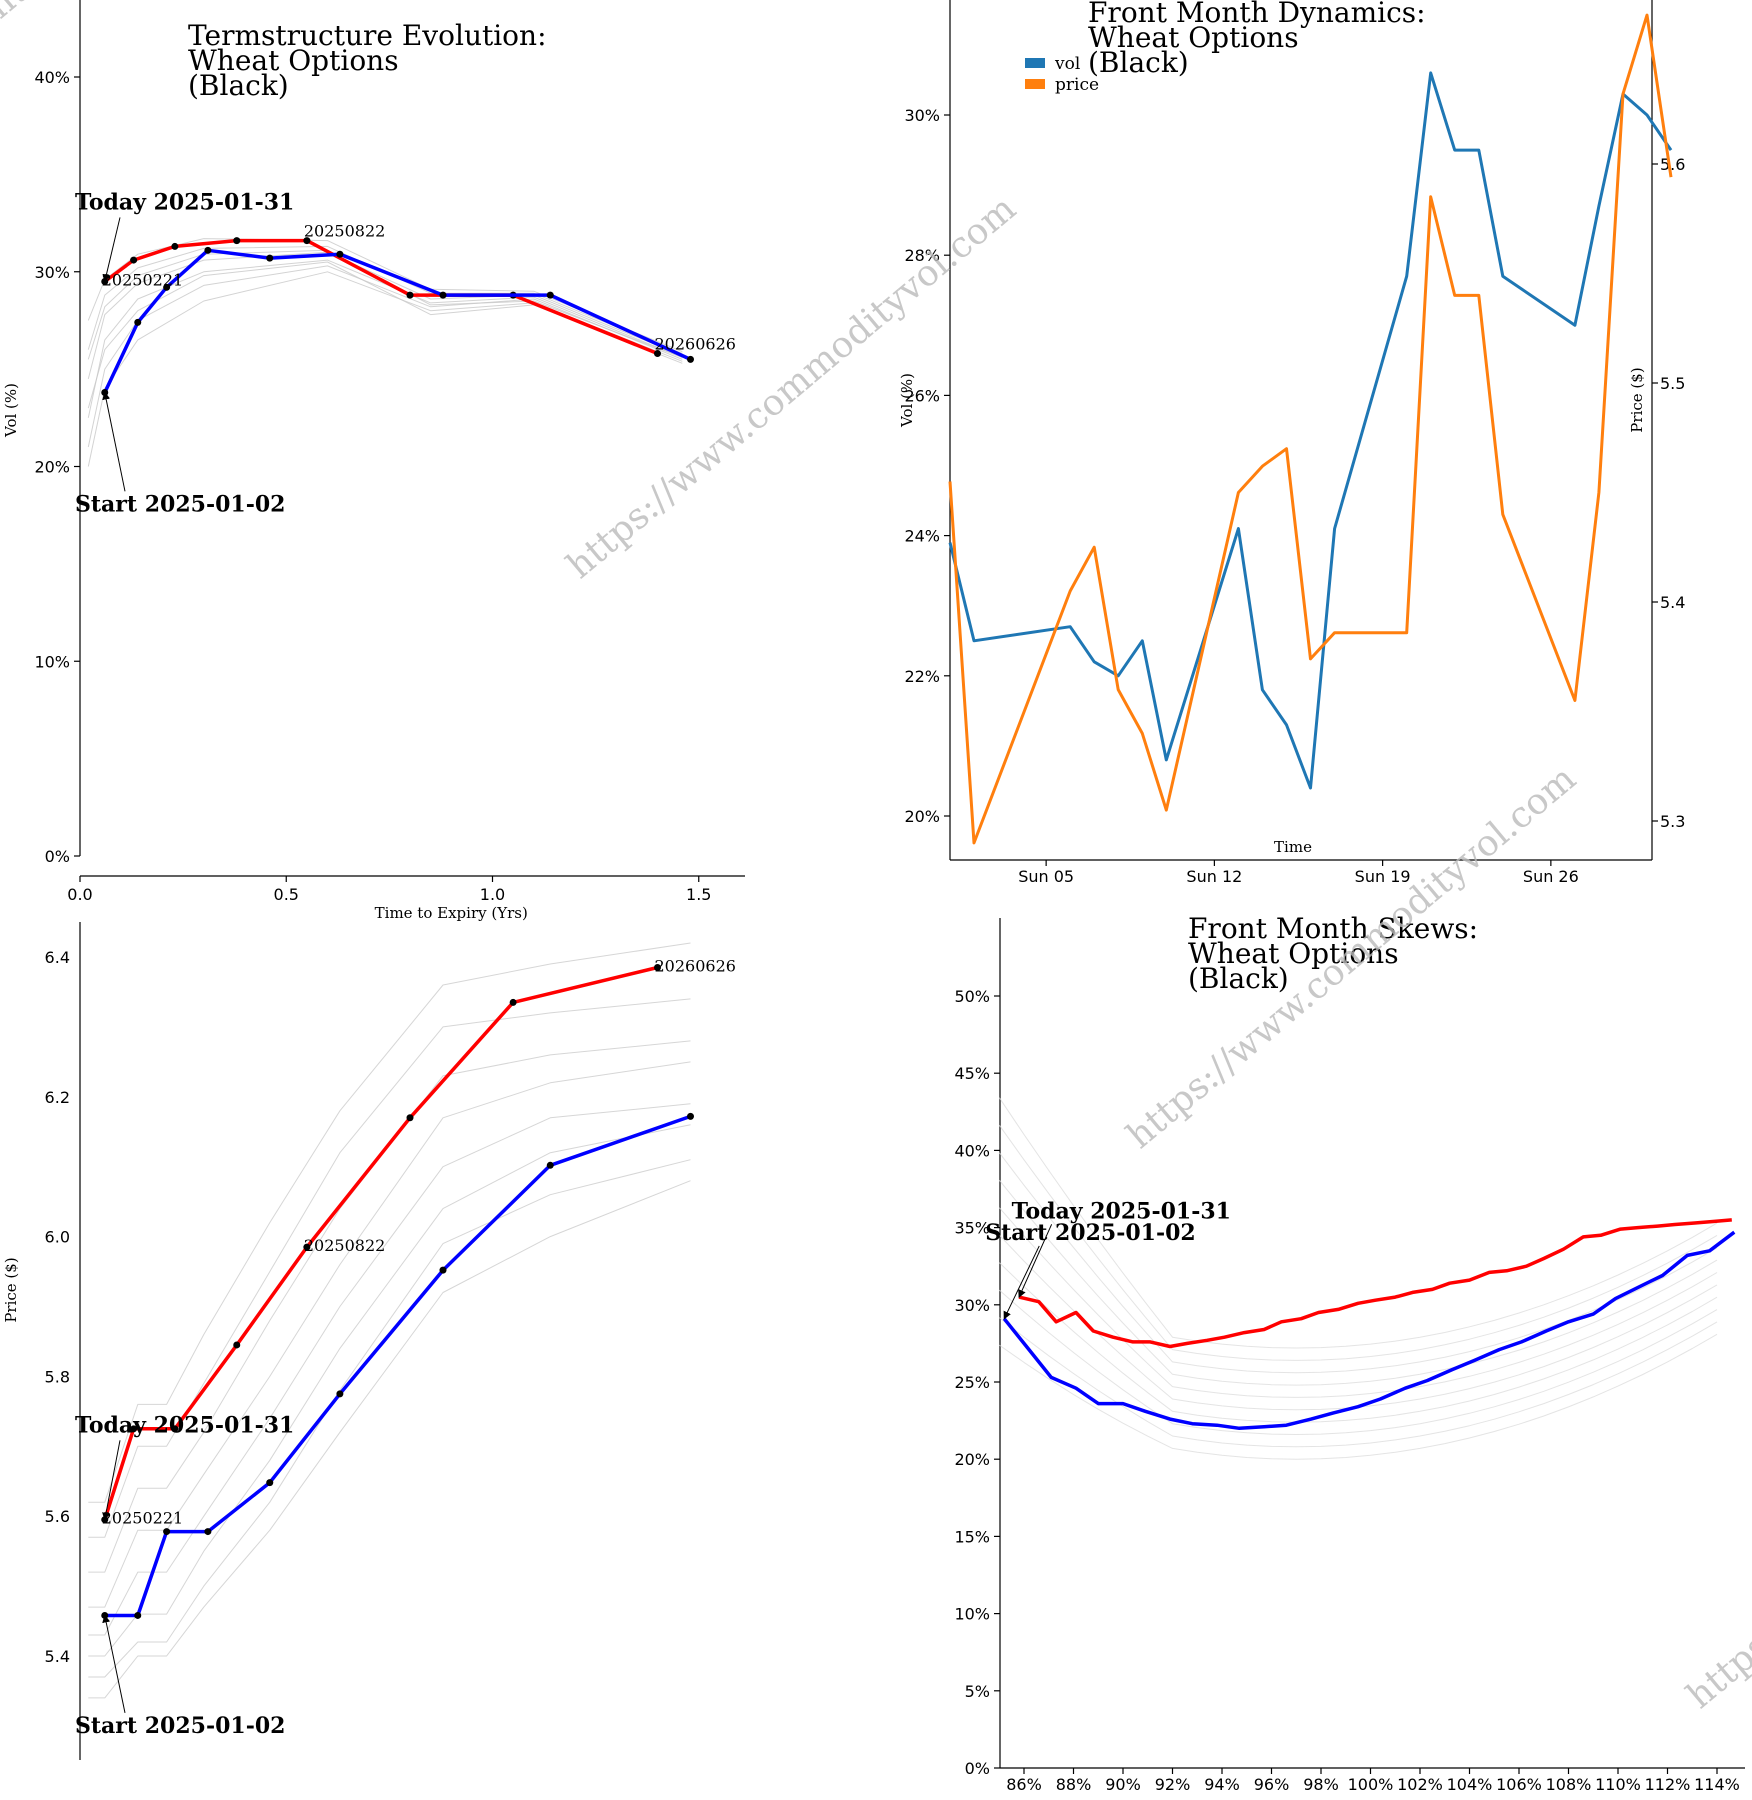 This screenshot has width=1752, height=1800. What do you see at coordinates (1293, 953) in the screenshot?
I see `skews-title-line: Wheat Options` at bounding box center [1293, 953].